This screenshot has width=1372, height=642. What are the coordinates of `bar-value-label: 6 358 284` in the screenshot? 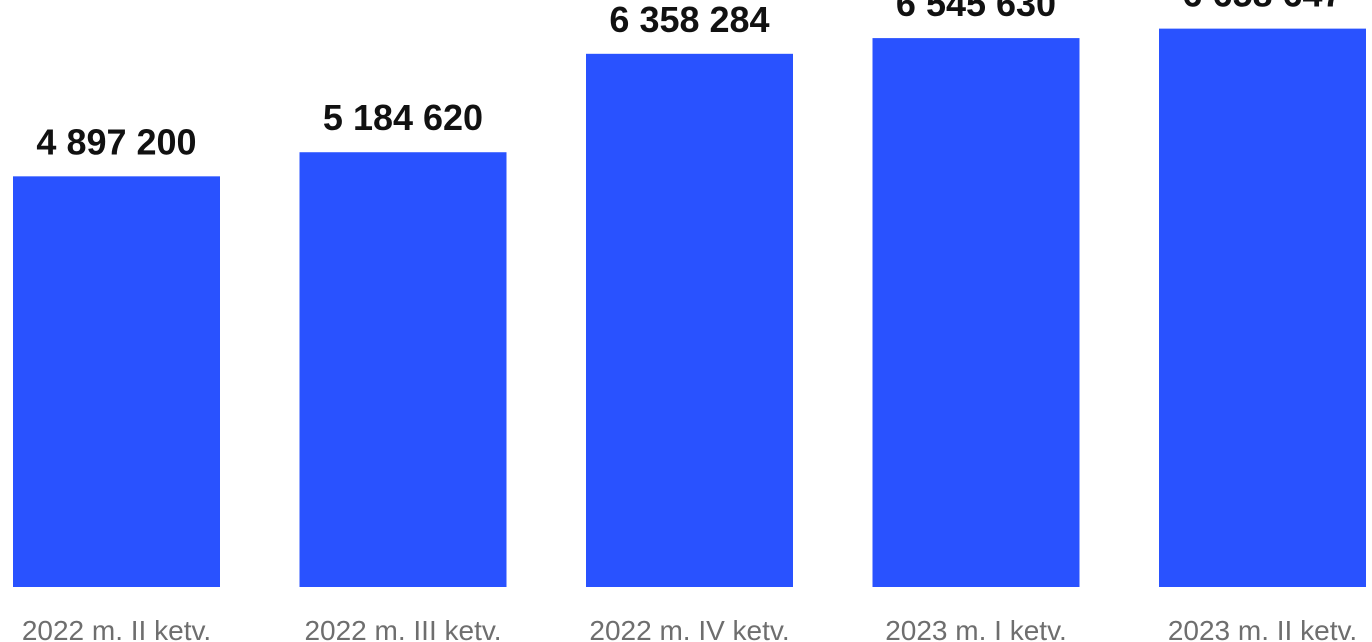 It's located at (689, 20).